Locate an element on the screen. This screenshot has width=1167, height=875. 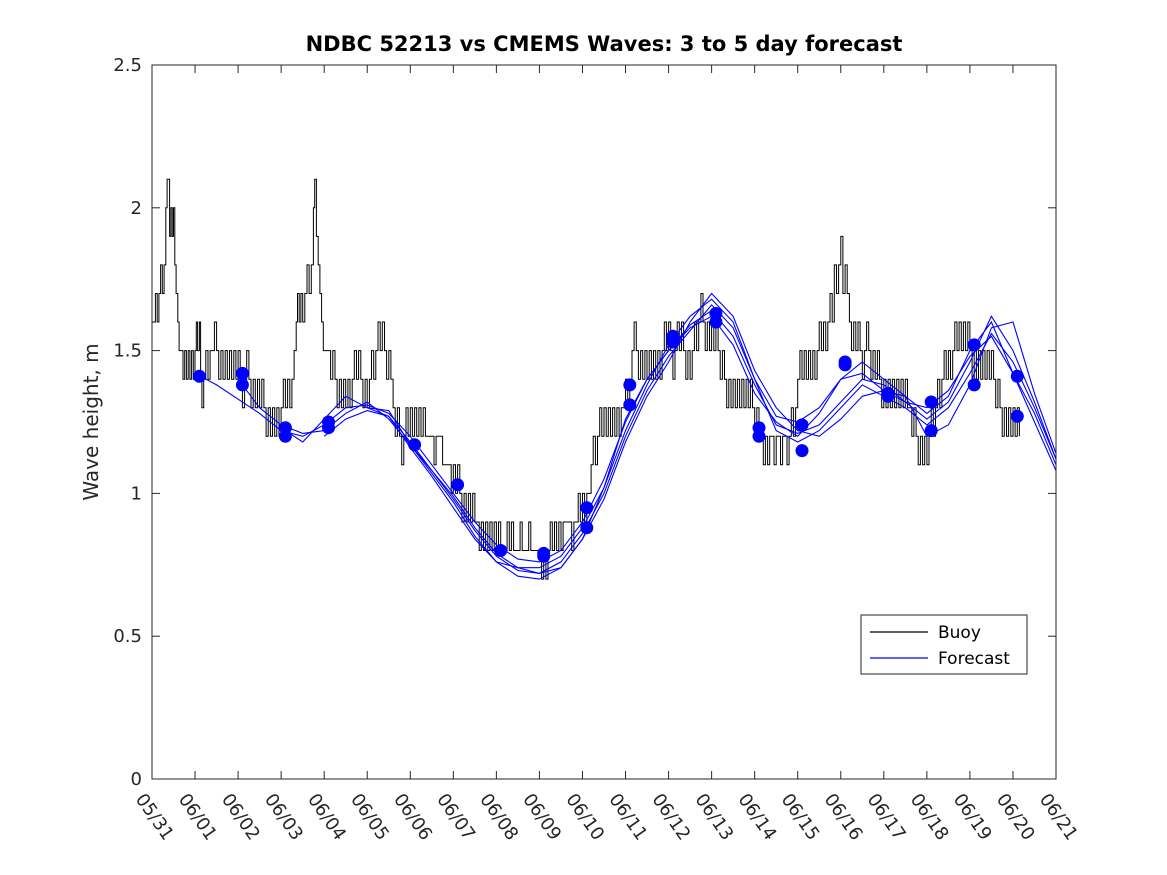
y-tick-label: 0.5 is located at coordinates (127, 636).